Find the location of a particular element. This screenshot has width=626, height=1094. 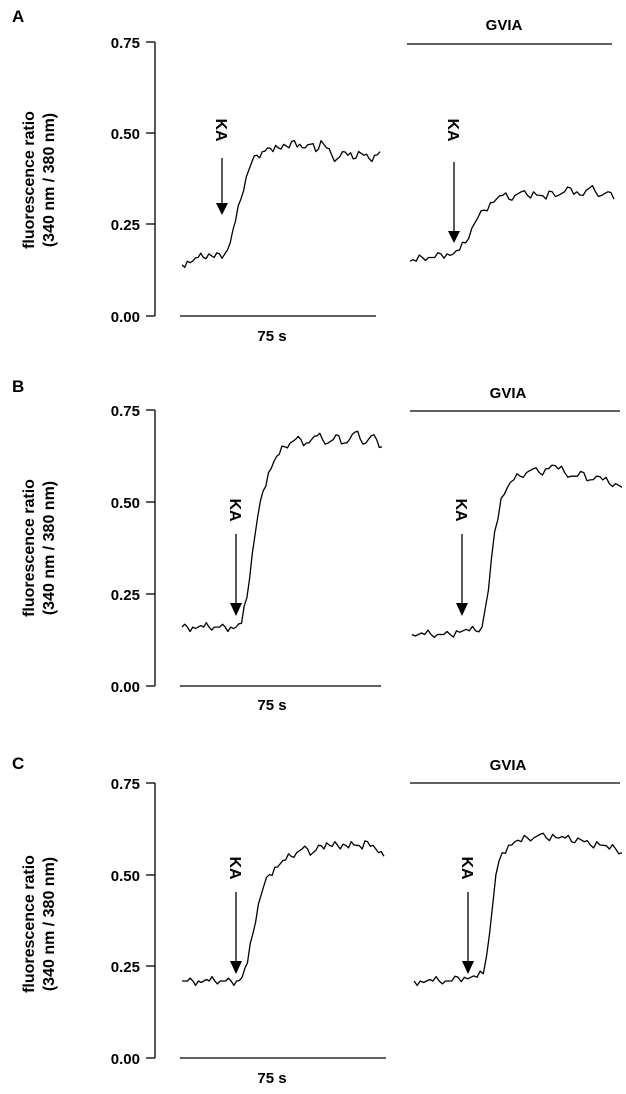

panel-letter: B is located at coordinates (18, 386).